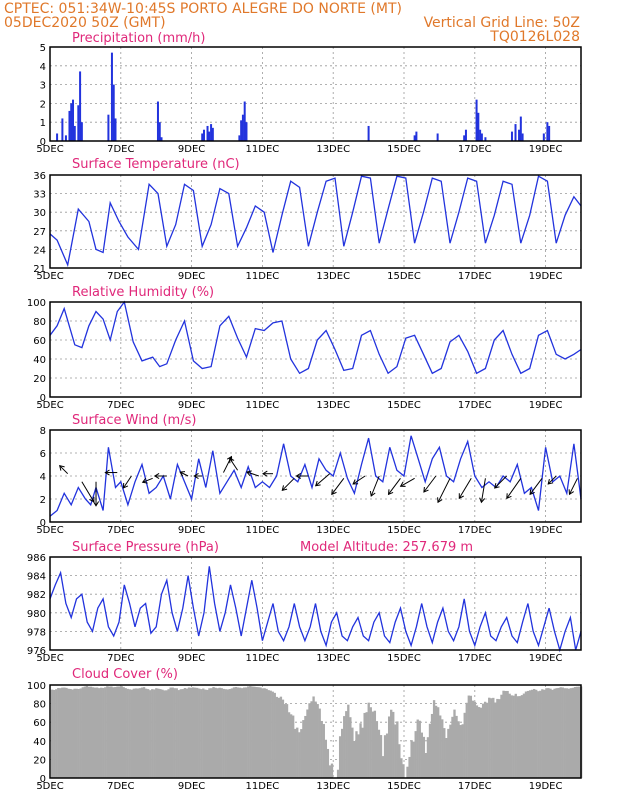 The width and height of the screenshot is (618, 800). What do you see at coordinates (404, 530) in the screenshot?
I see `x-tick-label: 15DEC` at bounding box center [404, 530].